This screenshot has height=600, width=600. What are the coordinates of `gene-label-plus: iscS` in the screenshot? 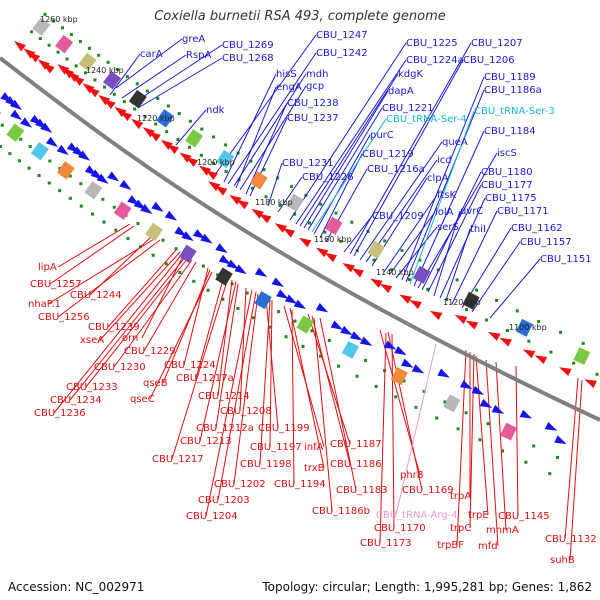 It's located at (507, 153).